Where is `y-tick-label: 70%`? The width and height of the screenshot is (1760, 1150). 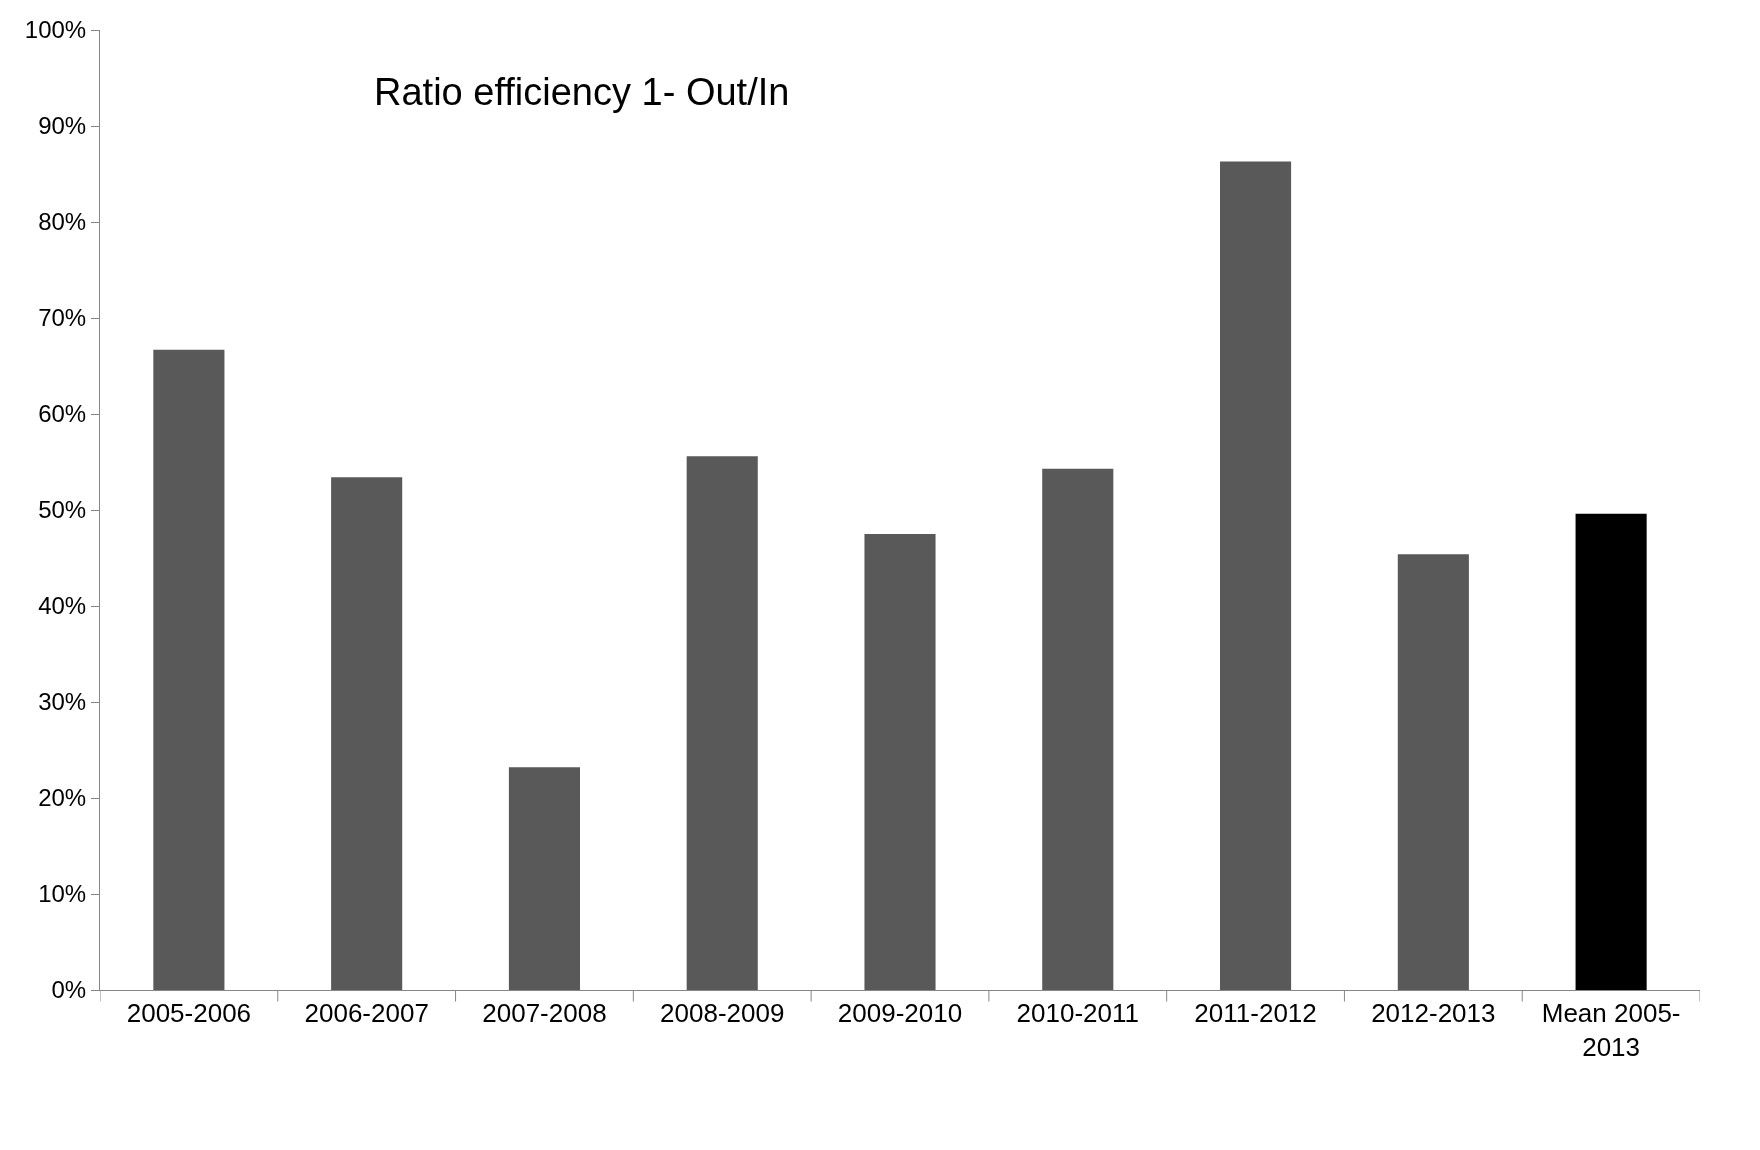
y-tick-label: 70% is located at coordinates (62, 318).